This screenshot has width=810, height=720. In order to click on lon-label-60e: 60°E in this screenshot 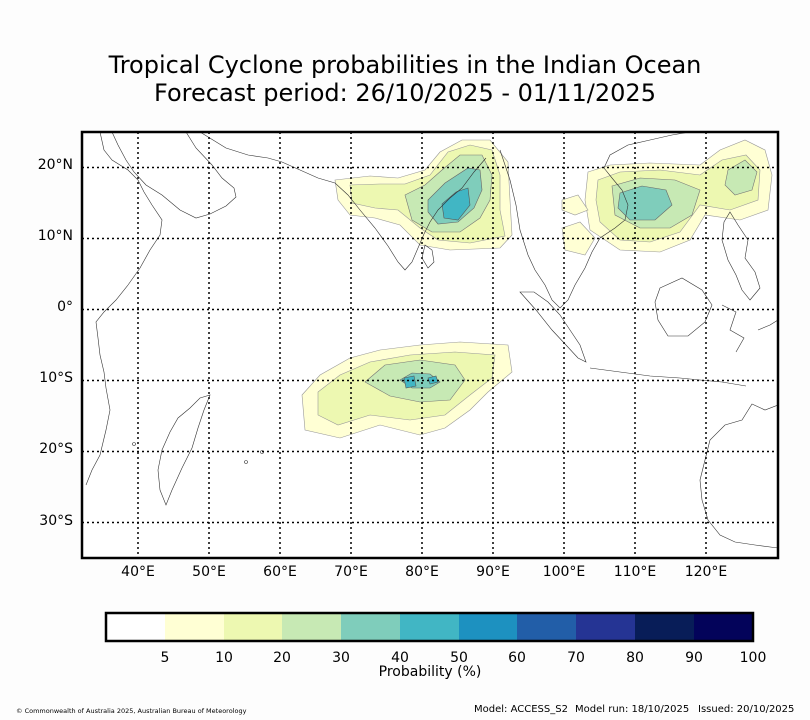, I will do `click(280, 572)`.